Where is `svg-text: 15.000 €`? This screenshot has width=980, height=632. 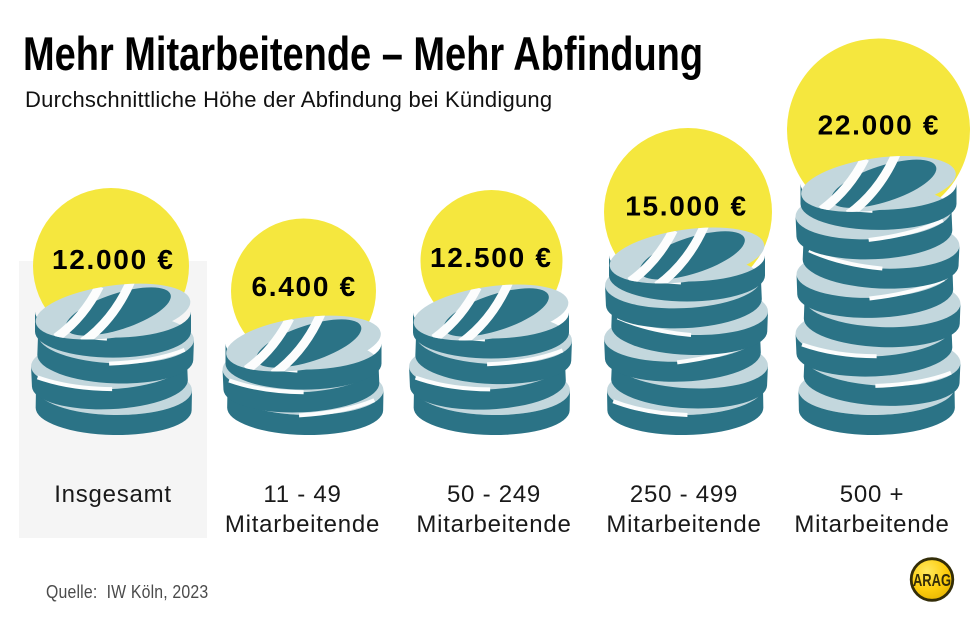
svg-text: 15.000 € is located at coordinates (686, 206).